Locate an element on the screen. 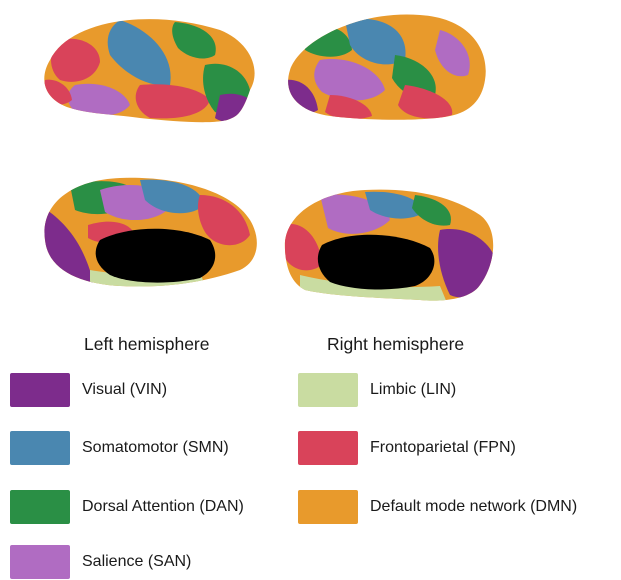  legend-label-limbic: Limbic (LIN) is located at coordinates (413, 389).